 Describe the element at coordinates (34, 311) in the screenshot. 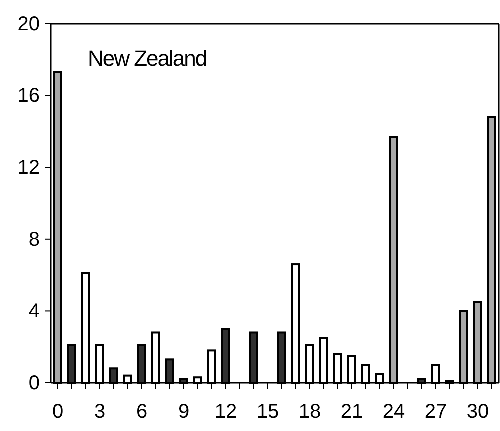

I see `y-tick-label: 4` at that location.